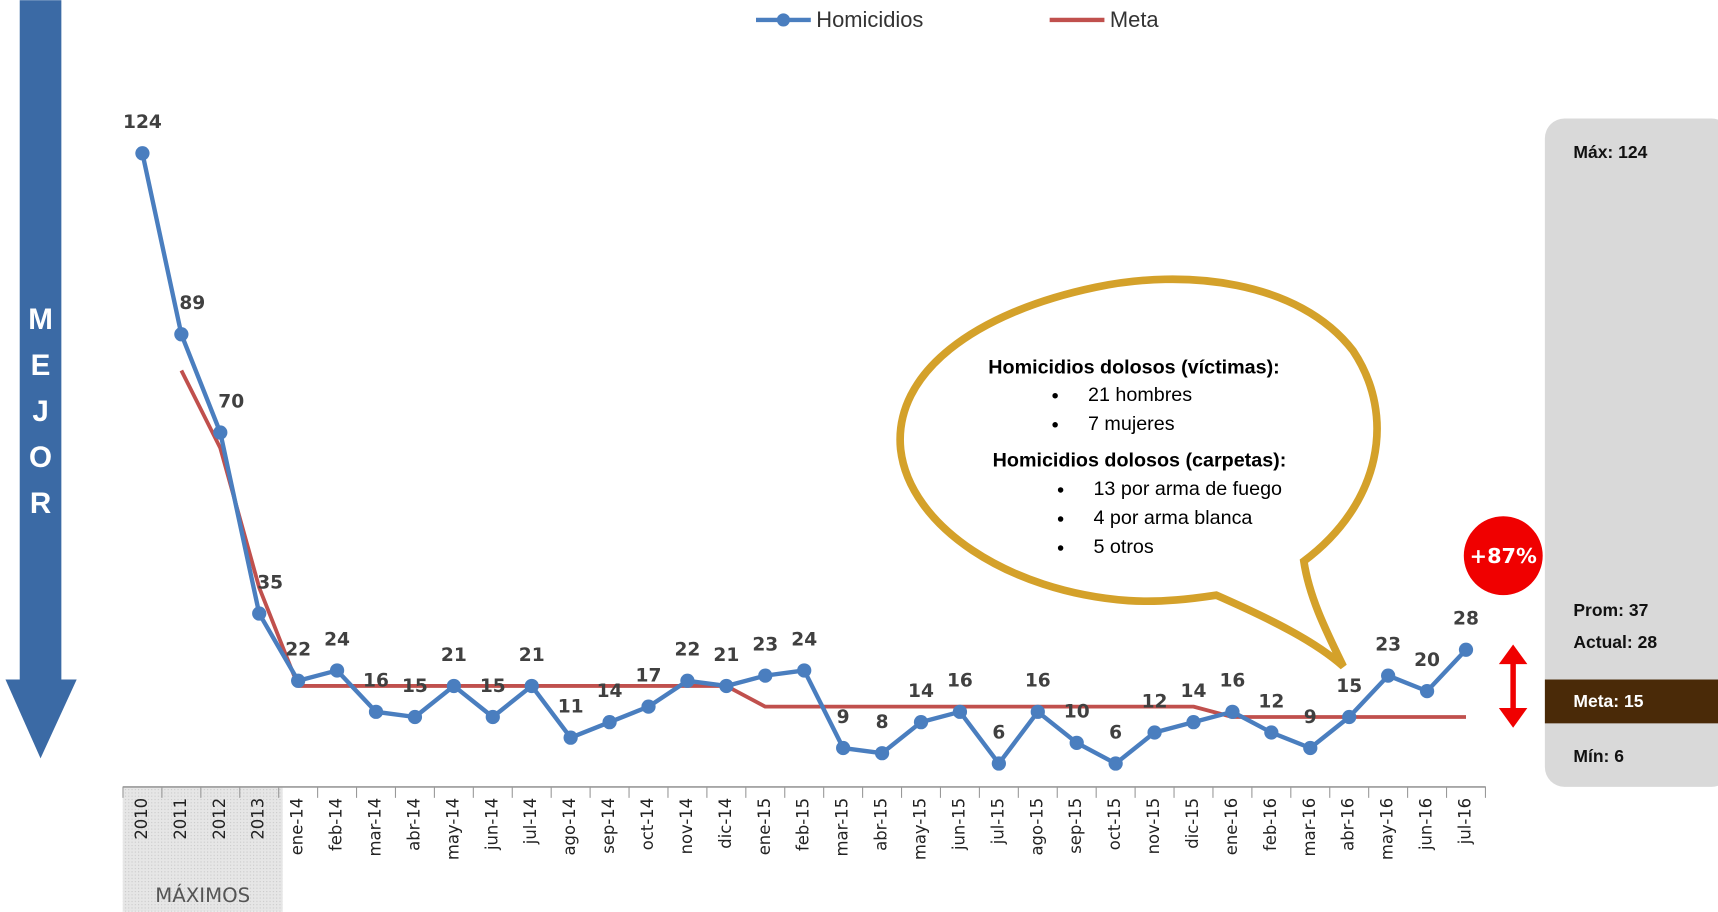  I want to click on x-tick-label: 2010, so click(141, 819).